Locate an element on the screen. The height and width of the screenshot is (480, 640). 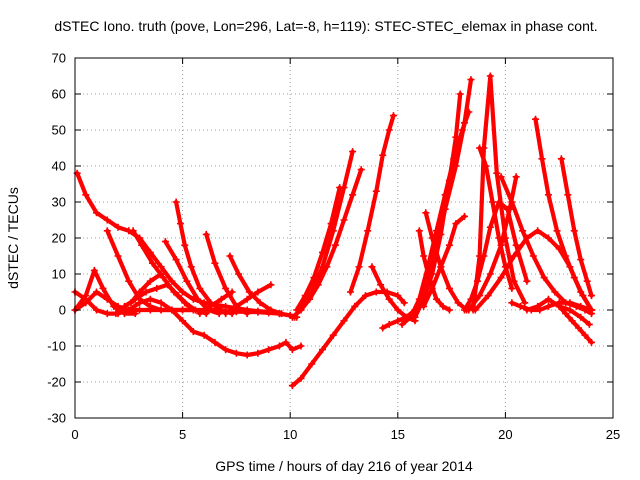
y-tick-label: -20 is located at coordinates (56, 382).